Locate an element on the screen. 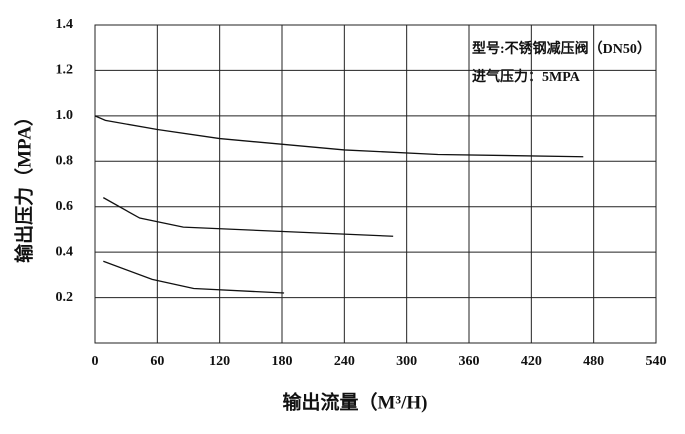  x-tick-label: 420 is located at coordinates (531, 361).